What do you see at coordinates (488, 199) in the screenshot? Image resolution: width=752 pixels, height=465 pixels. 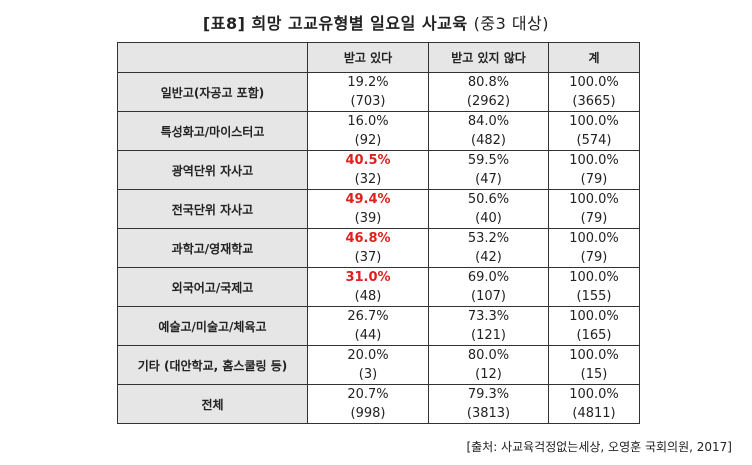 I see `percent-value: 50.6%` at bounding box center [488, 199].